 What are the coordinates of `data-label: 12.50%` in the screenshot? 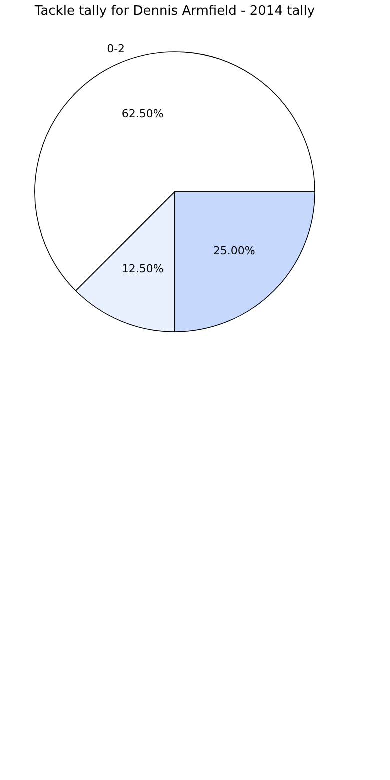 It's located at (143, 269).